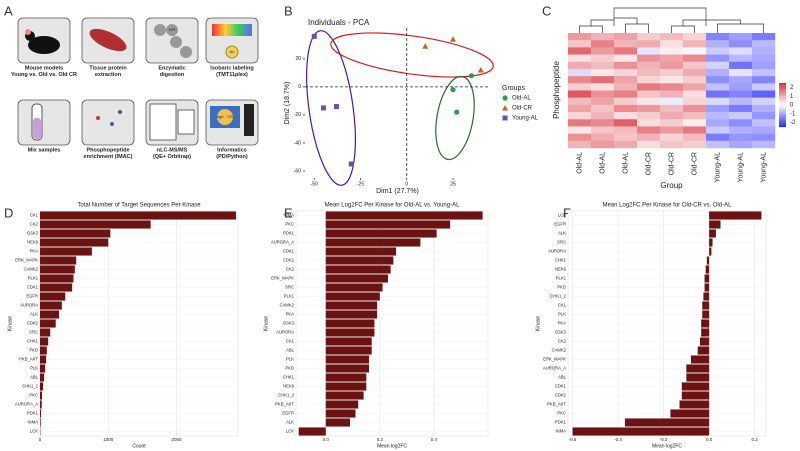  I want to click on panel-label: A, so click(8, 10).